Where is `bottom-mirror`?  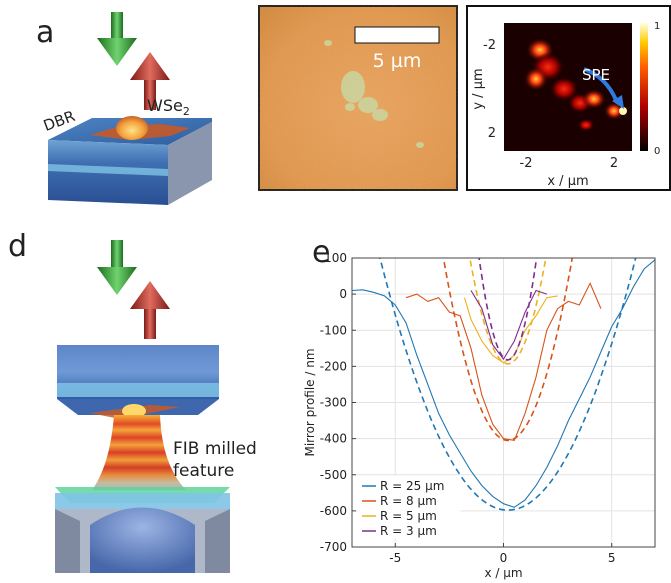
bottom-mirror is located at coordinates (142, 501).